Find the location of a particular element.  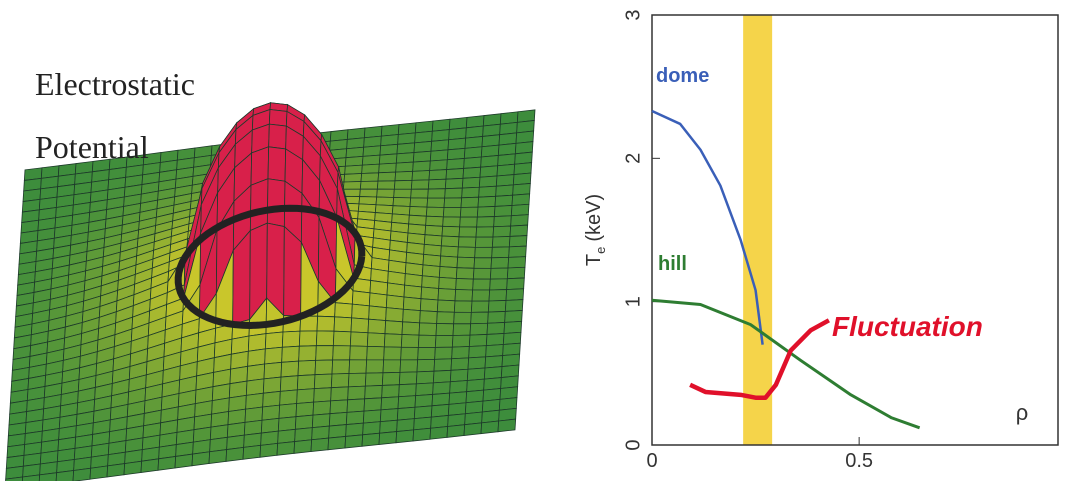

y-axis-label: Te (keV) is located at coordinates (595, 230).